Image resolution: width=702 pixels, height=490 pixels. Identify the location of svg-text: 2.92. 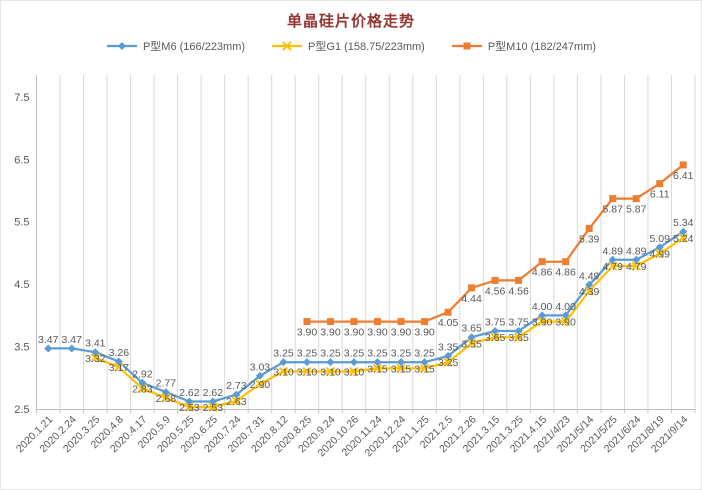
(142, 374).